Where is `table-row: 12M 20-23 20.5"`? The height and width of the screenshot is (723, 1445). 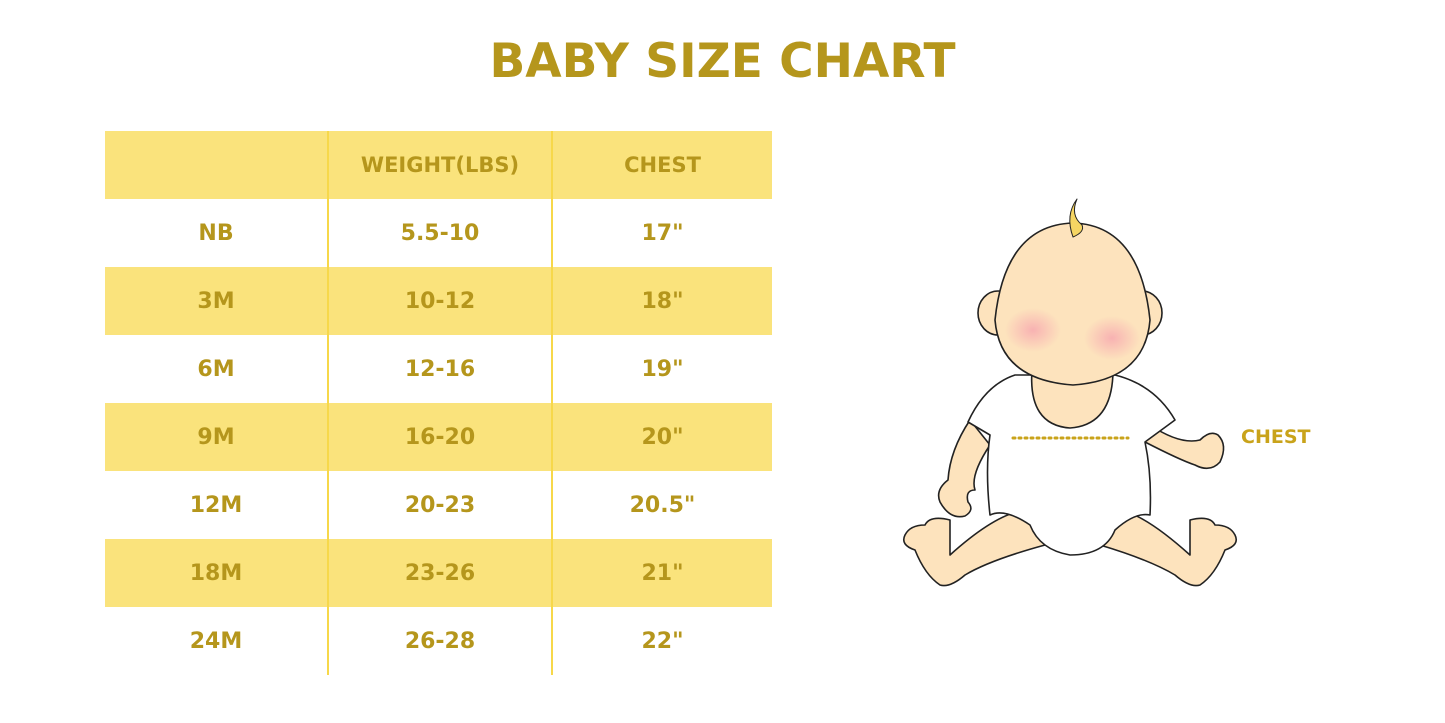
table-row: 12M 20-23 20.5" is located at coordinates (438, 505).